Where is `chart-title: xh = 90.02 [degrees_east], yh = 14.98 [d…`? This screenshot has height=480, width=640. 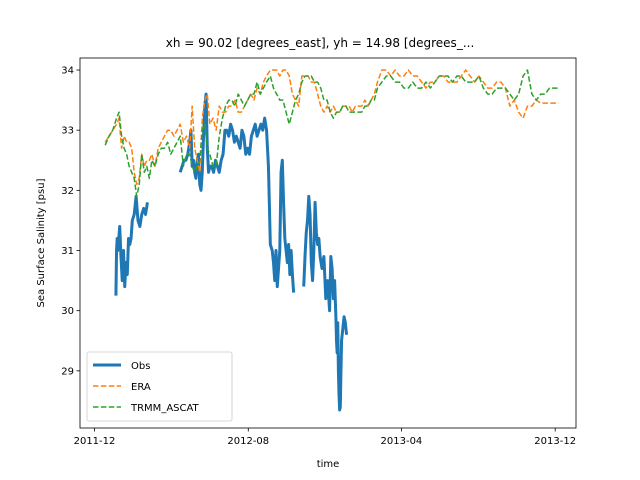
chart-title: xh = 90.02 [degrees_east], yh = 14.98 [d… is located at coordinates (320, 43).